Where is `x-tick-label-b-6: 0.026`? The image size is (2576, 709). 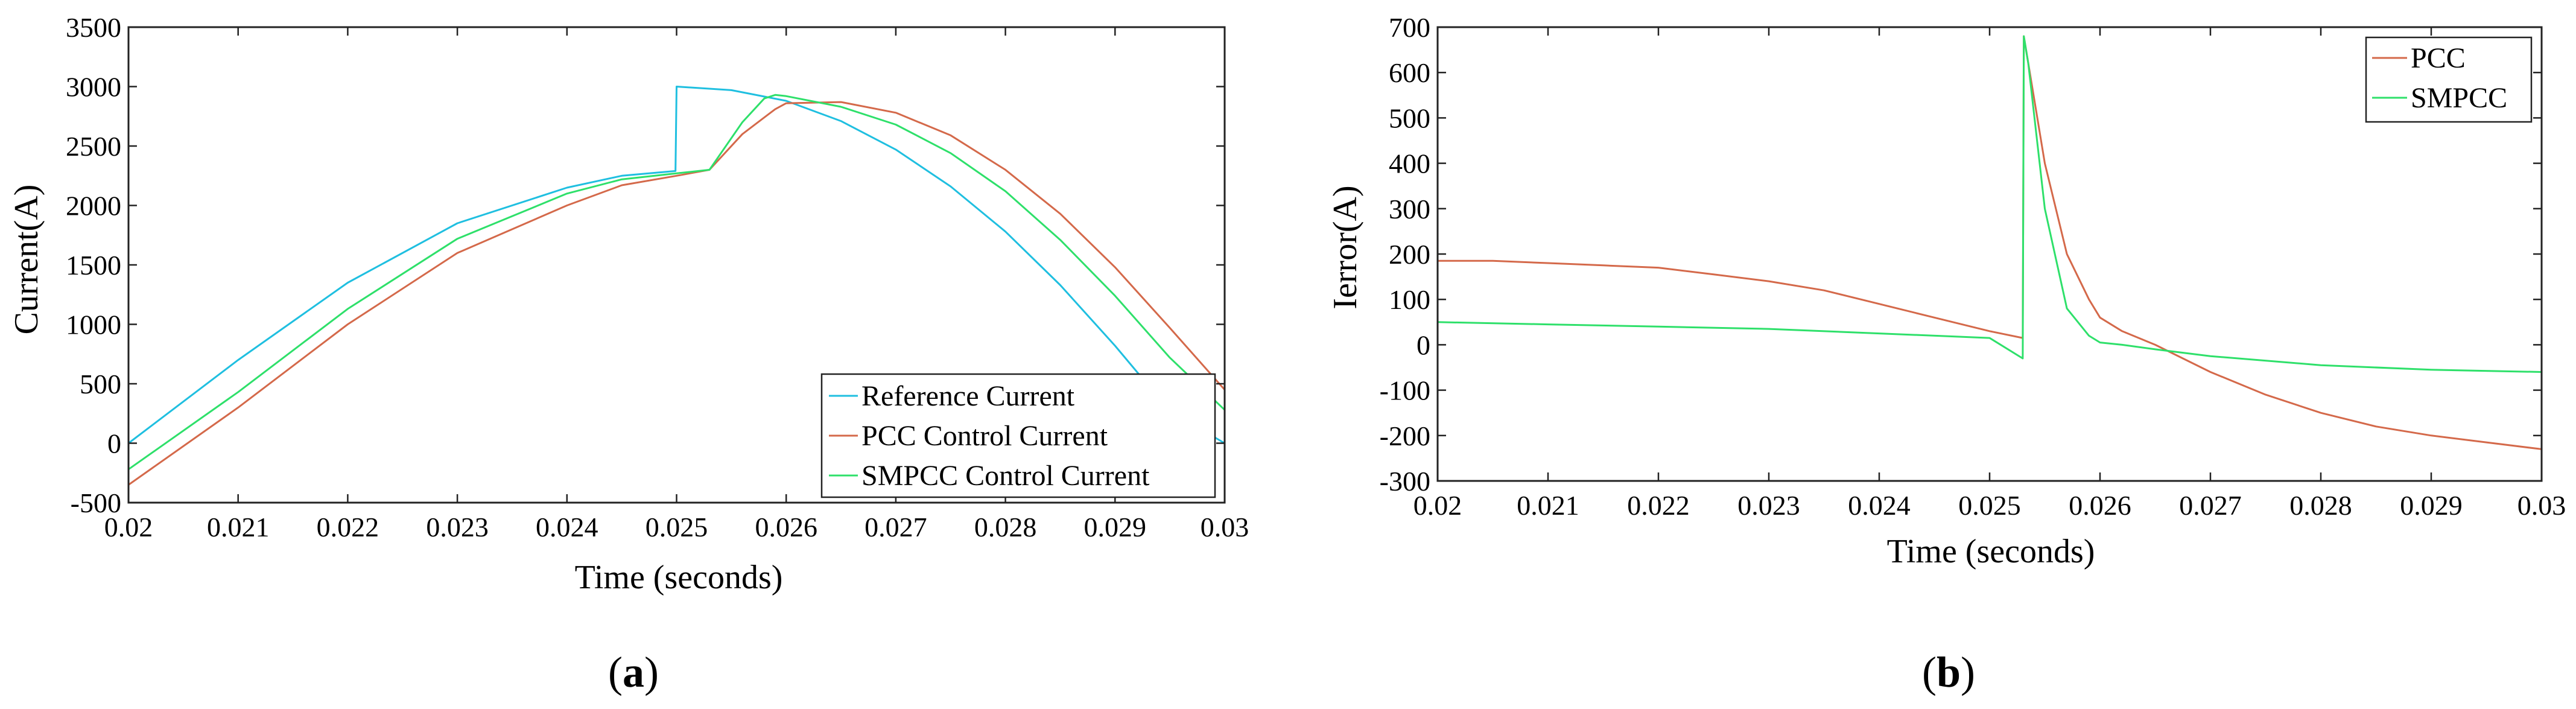 x-tick-label-b-6: 0.026 is located at coordinates (2100, 506).